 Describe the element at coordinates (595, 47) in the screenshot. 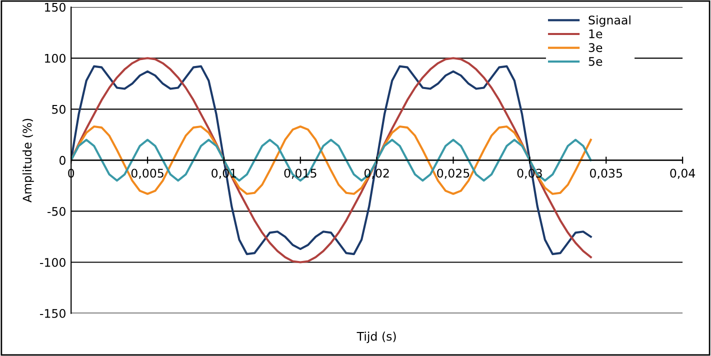

I see `legend-label: 3e` at that location.